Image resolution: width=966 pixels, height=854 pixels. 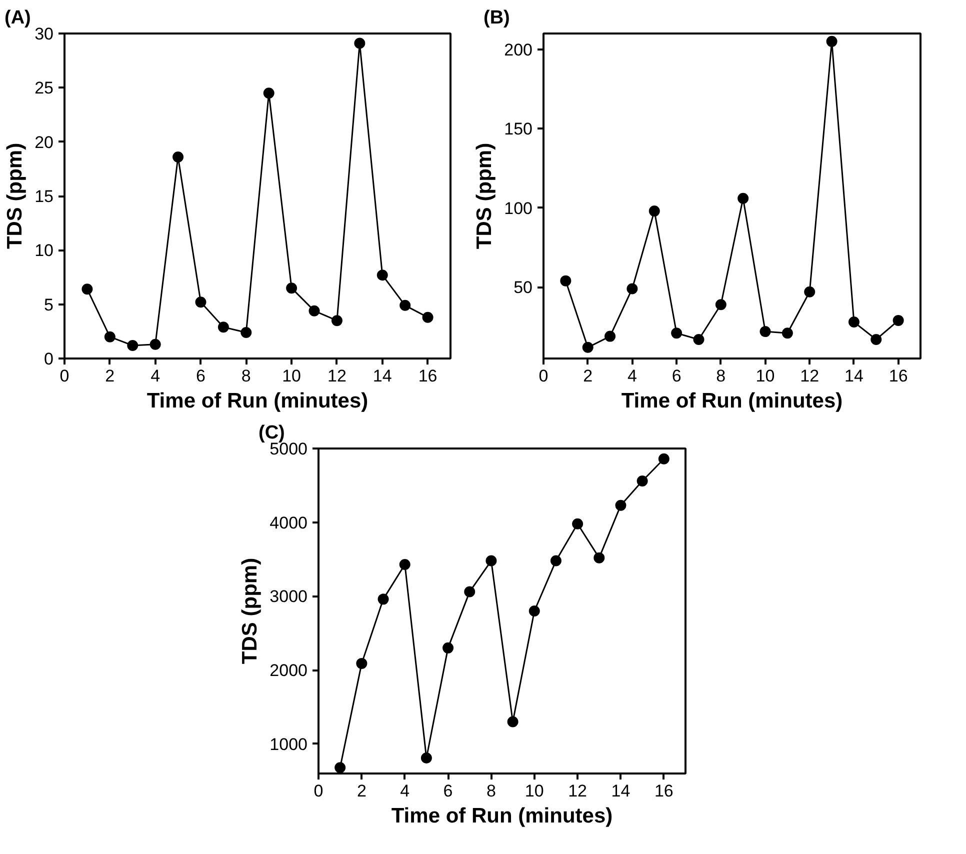 What do you see at coordinates (289, 522) in the screenshot?
I see `y-tick-label: 4000` at bounding box center [289, 522].